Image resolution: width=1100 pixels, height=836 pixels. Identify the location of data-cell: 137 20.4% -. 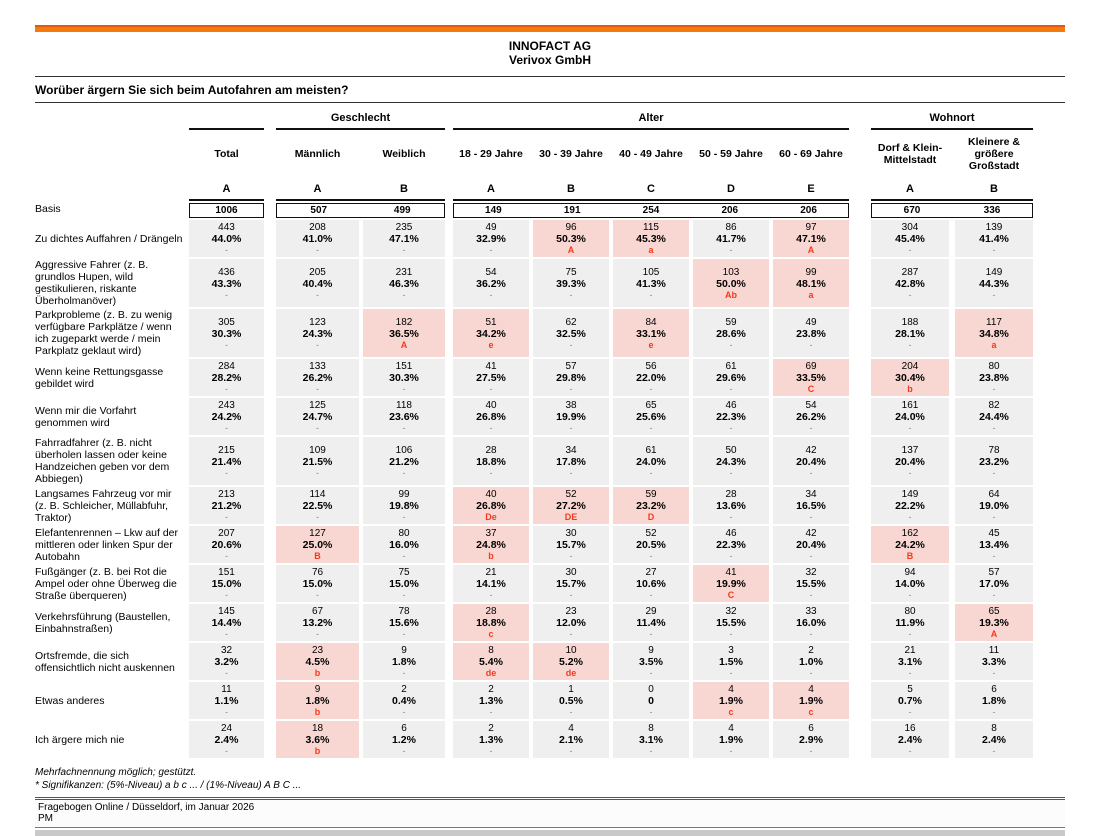
(910, 461).